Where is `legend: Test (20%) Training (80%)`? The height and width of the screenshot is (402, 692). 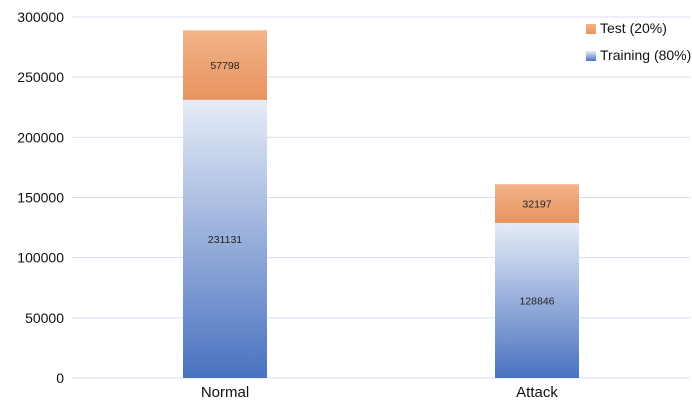 legend: Test (20%) Training (80%) is located at coordinates (638, 41).